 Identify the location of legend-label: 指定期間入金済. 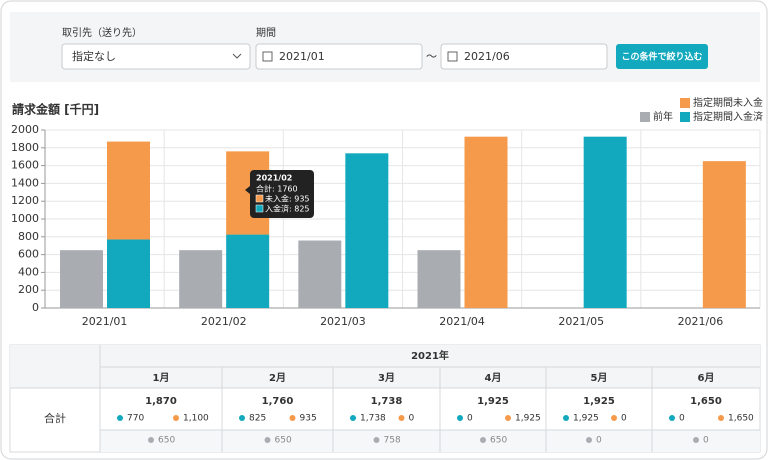
(728, 116).